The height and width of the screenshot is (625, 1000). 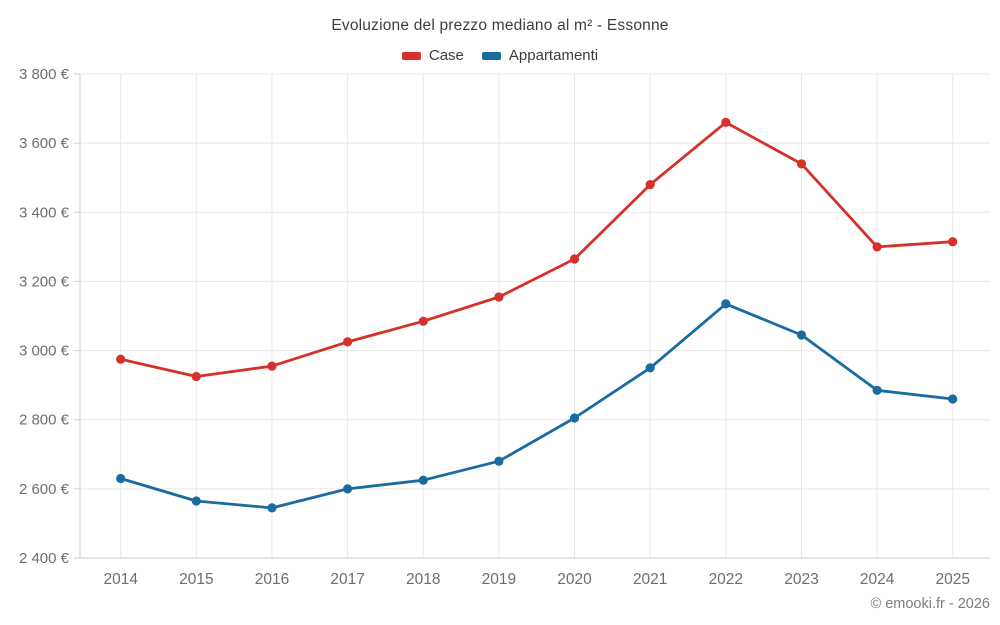 I want to click on x-tick-label: 2022, so click(x=726, y=579).